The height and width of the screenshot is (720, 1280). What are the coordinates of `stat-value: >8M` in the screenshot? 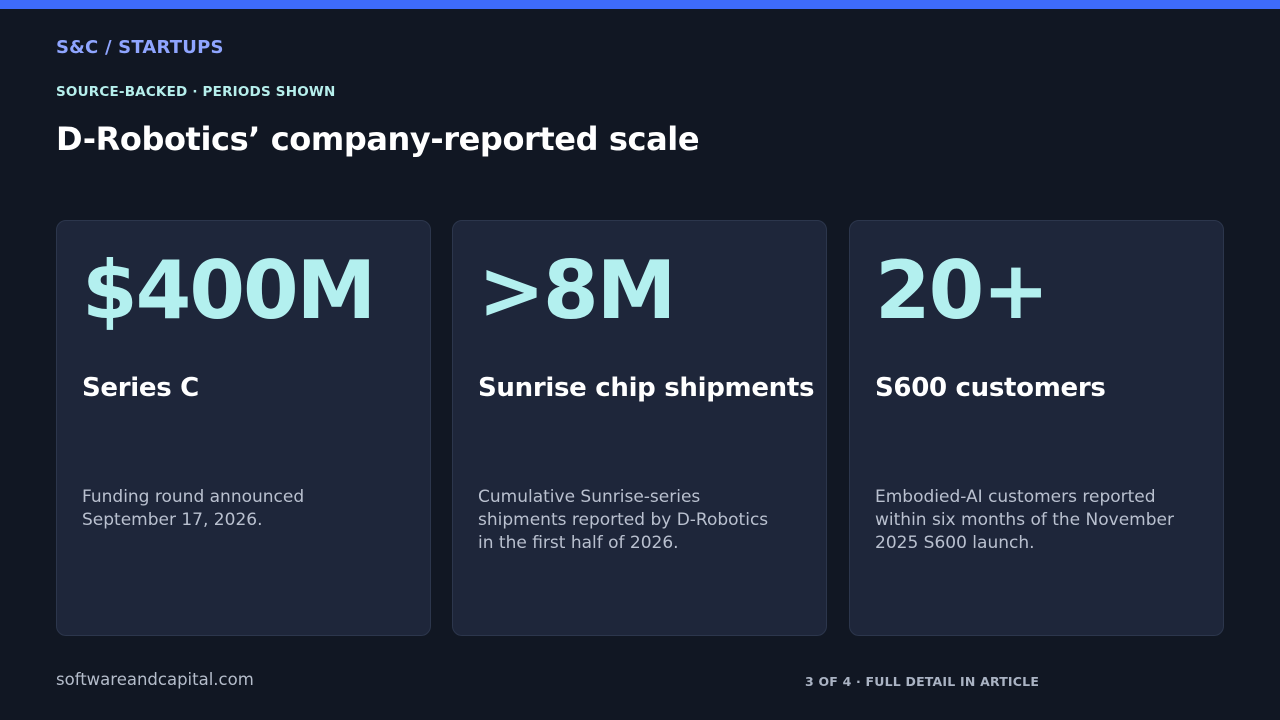 It's located at (577, 290).